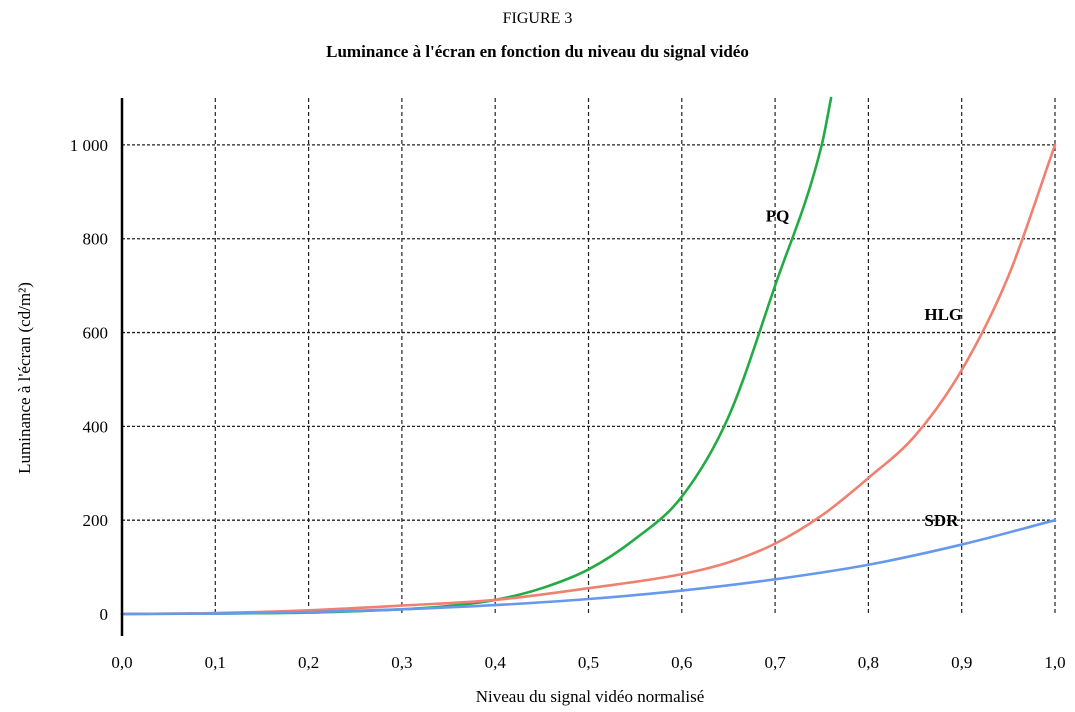 This screenshot has height=712, width=1075. I want to click on x-tick-label: 0,9, so click(961, 662).